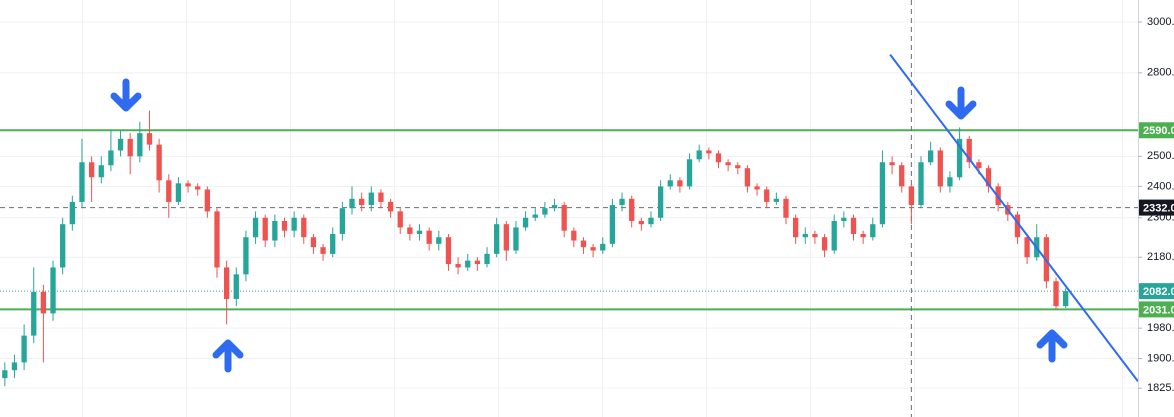  I want to click on price-label: 2590.00, so click(1158, 131).